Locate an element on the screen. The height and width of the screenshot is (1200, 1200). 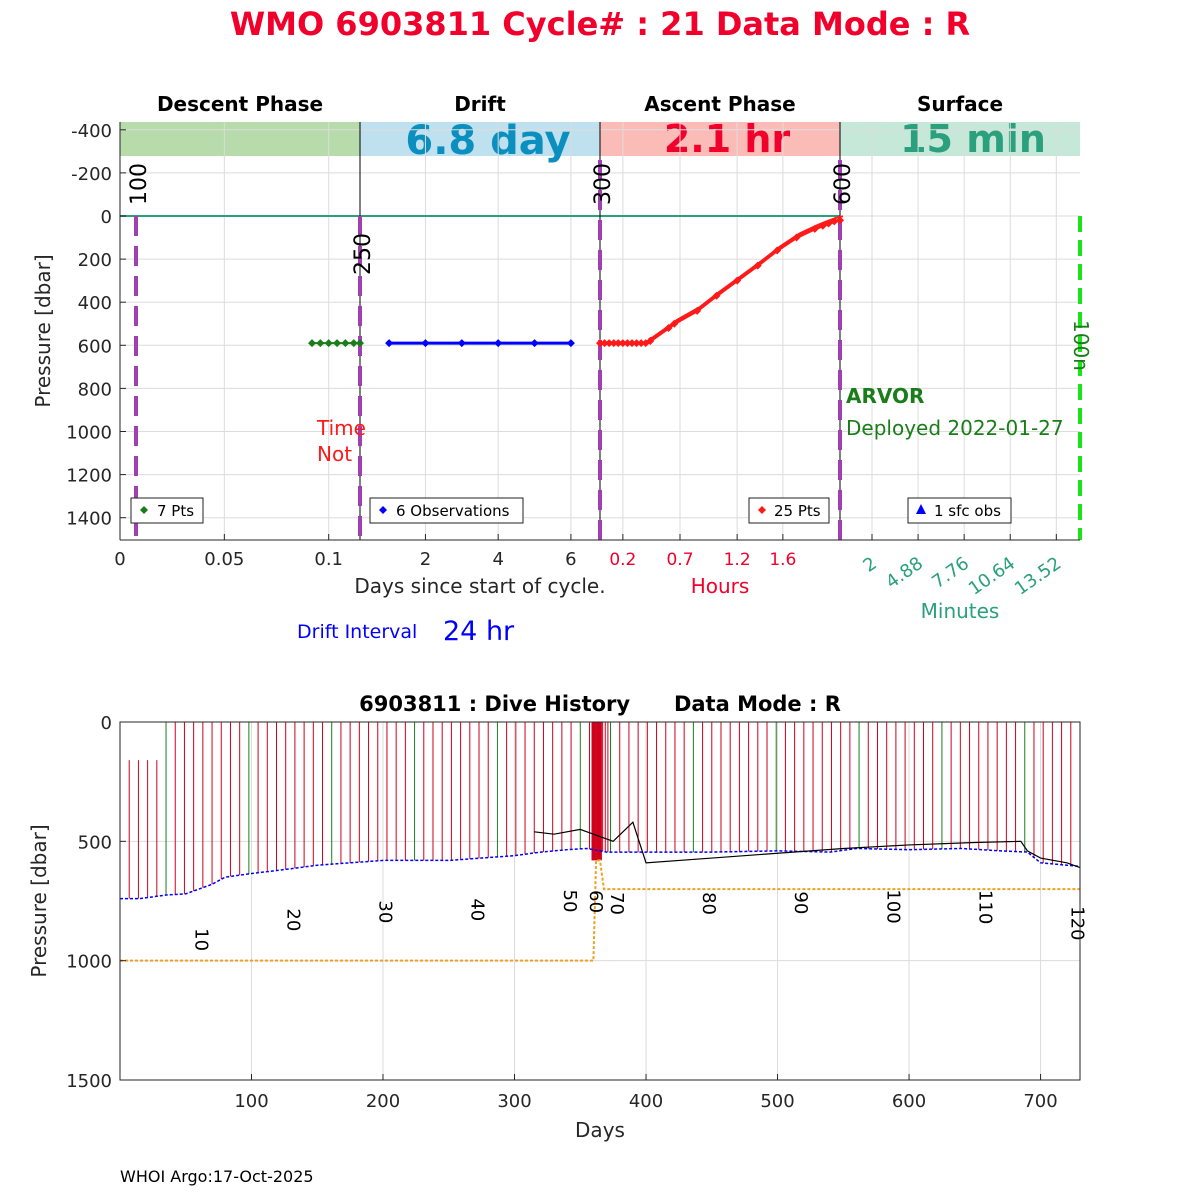
legend-drift-marker is located at coordinates (383, 510).